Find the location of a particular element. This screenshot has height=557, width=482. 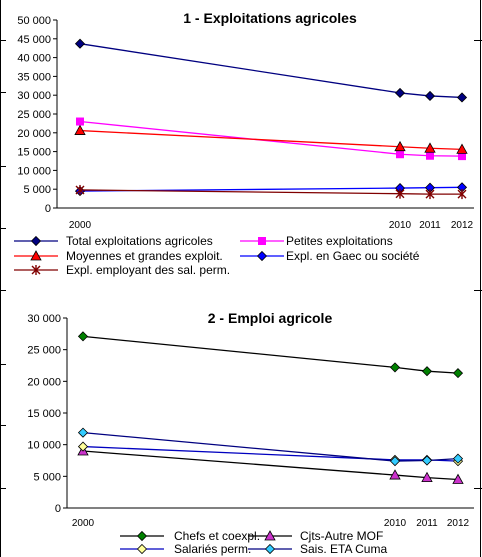

legend-label: Moyennes et grandes exploit. is located at coordinates (144, 256).